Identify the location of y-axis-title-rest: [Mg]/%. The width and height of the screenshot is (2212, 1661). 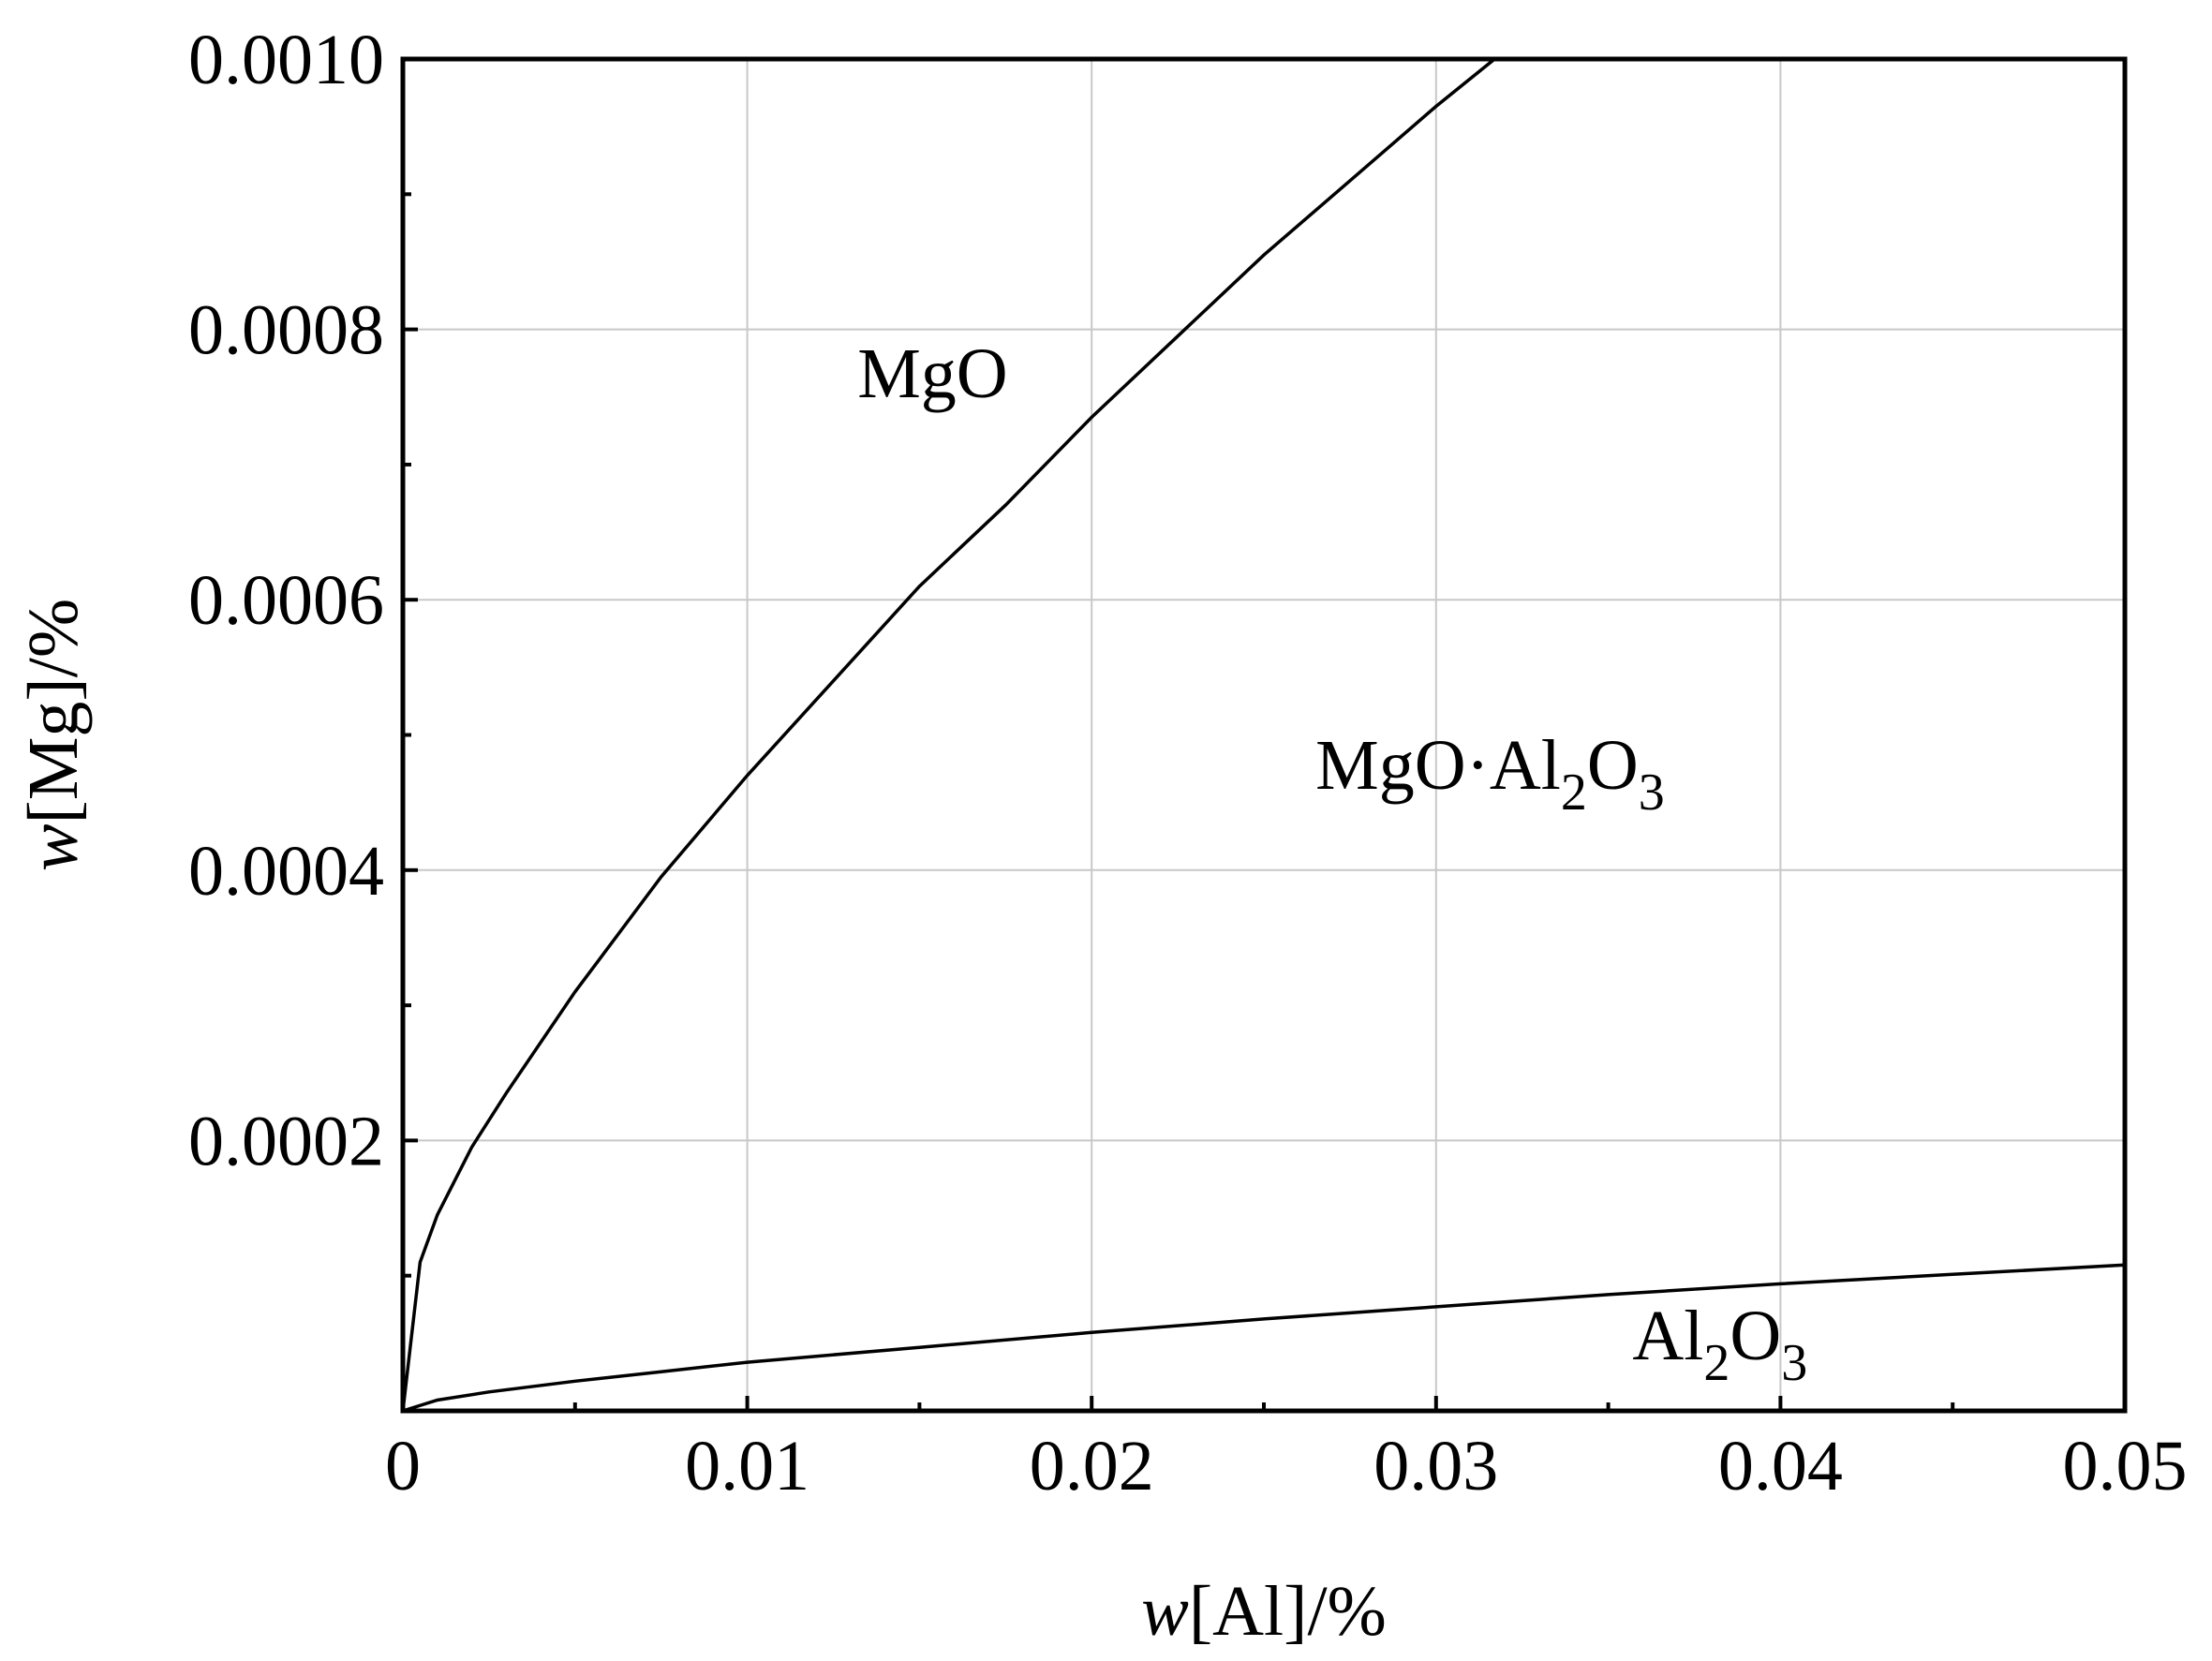
(53, 711).